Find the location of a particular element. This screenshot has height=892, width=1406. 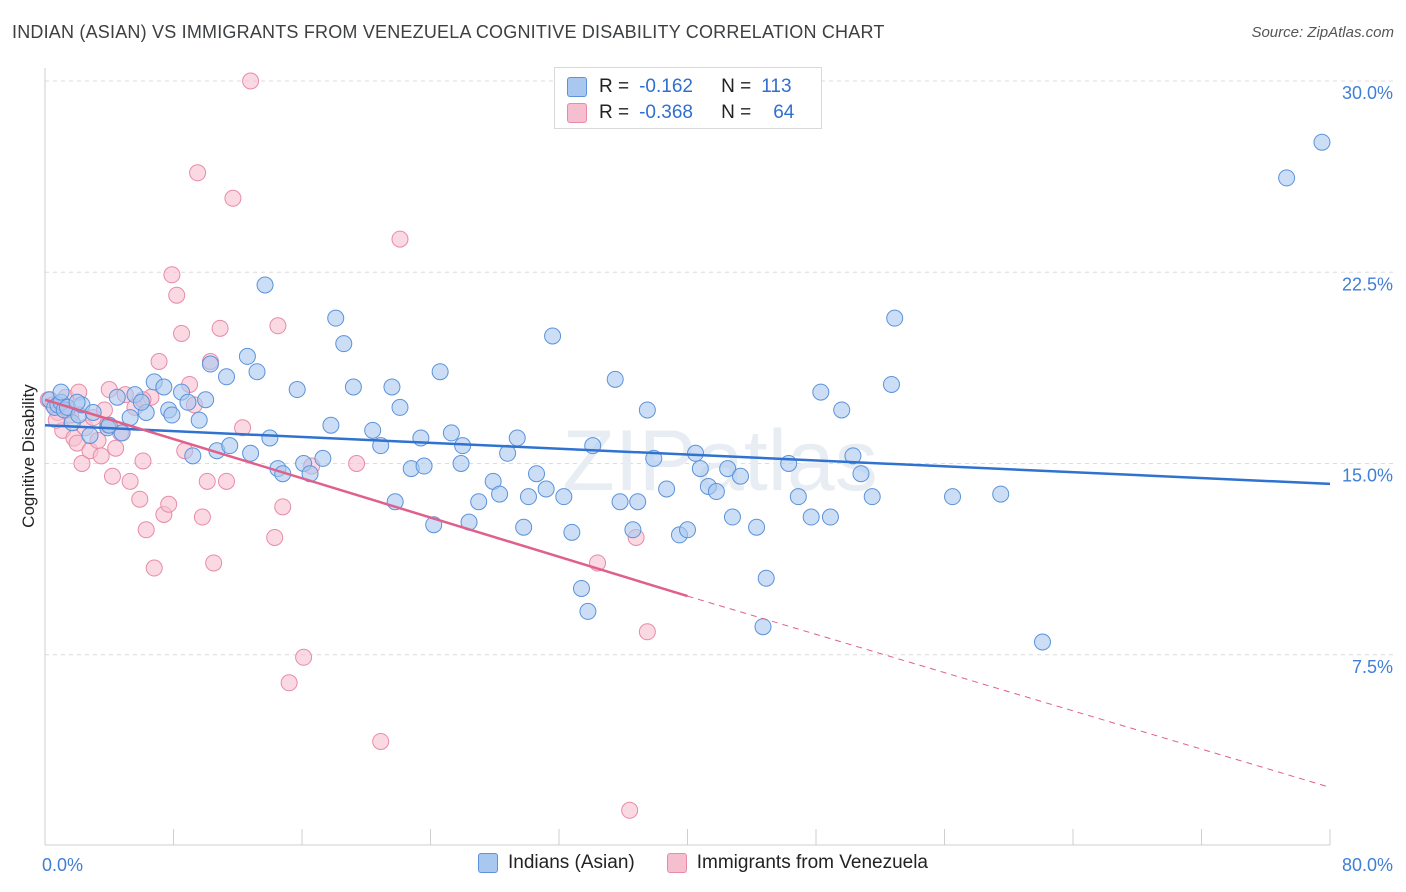

stats-legend: R = -0.162 N = 113 R = -0.368 N = 64 is located at coordinates (688, 98).